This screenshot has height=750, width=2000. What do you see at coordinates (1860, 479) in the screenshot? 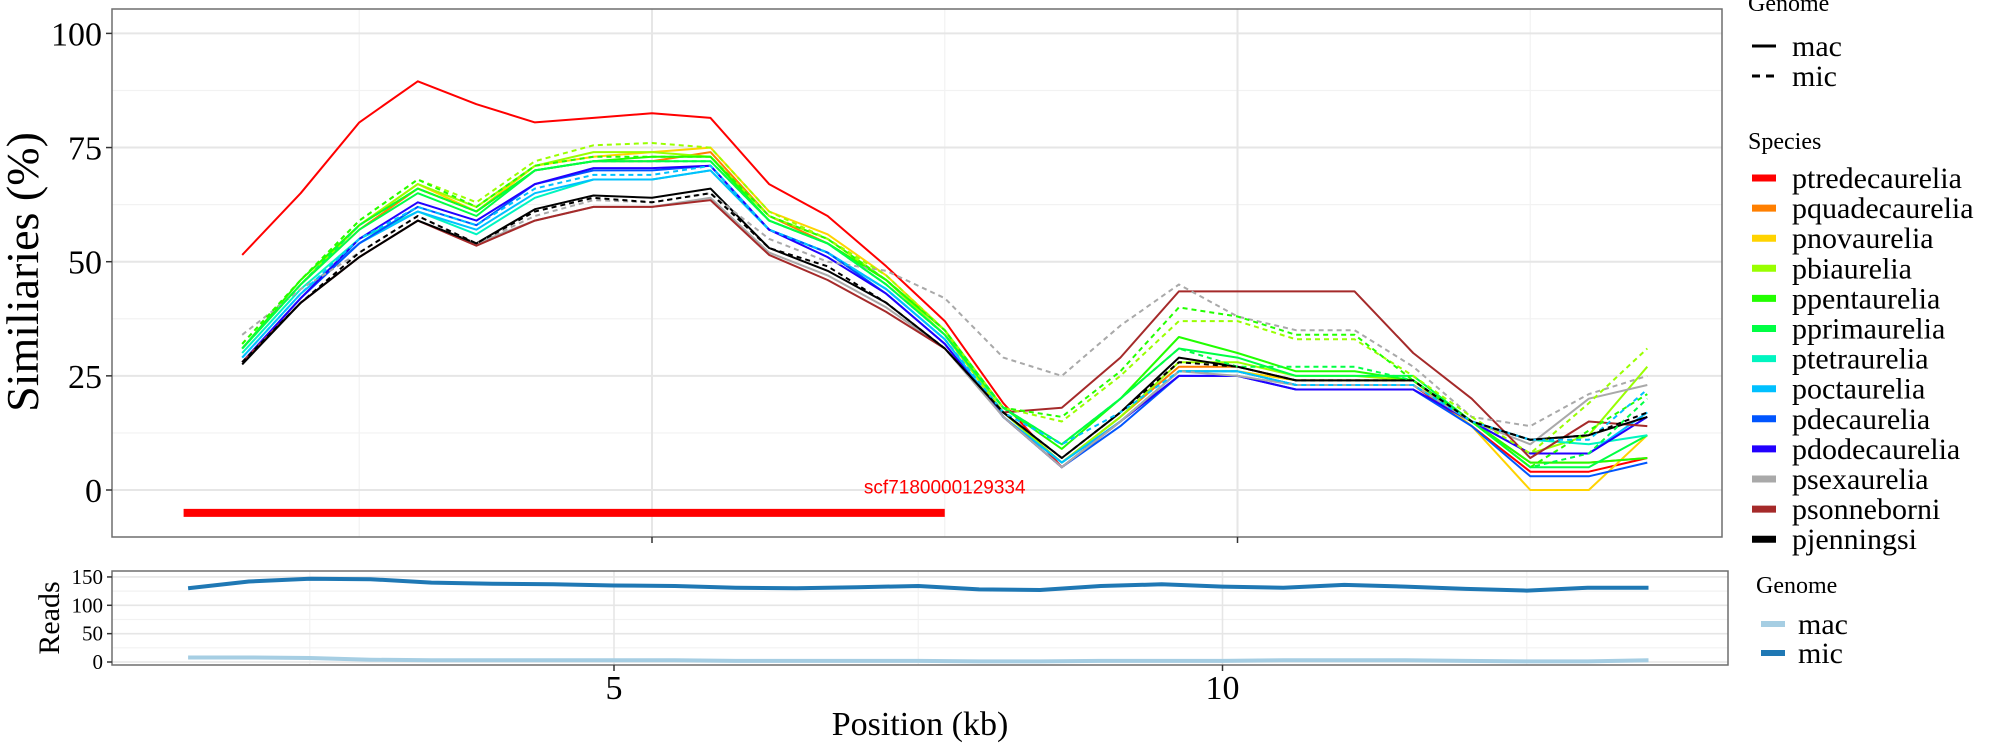
I see `legend-label-species: psexaurelia` at bounding box center [1860, 479].